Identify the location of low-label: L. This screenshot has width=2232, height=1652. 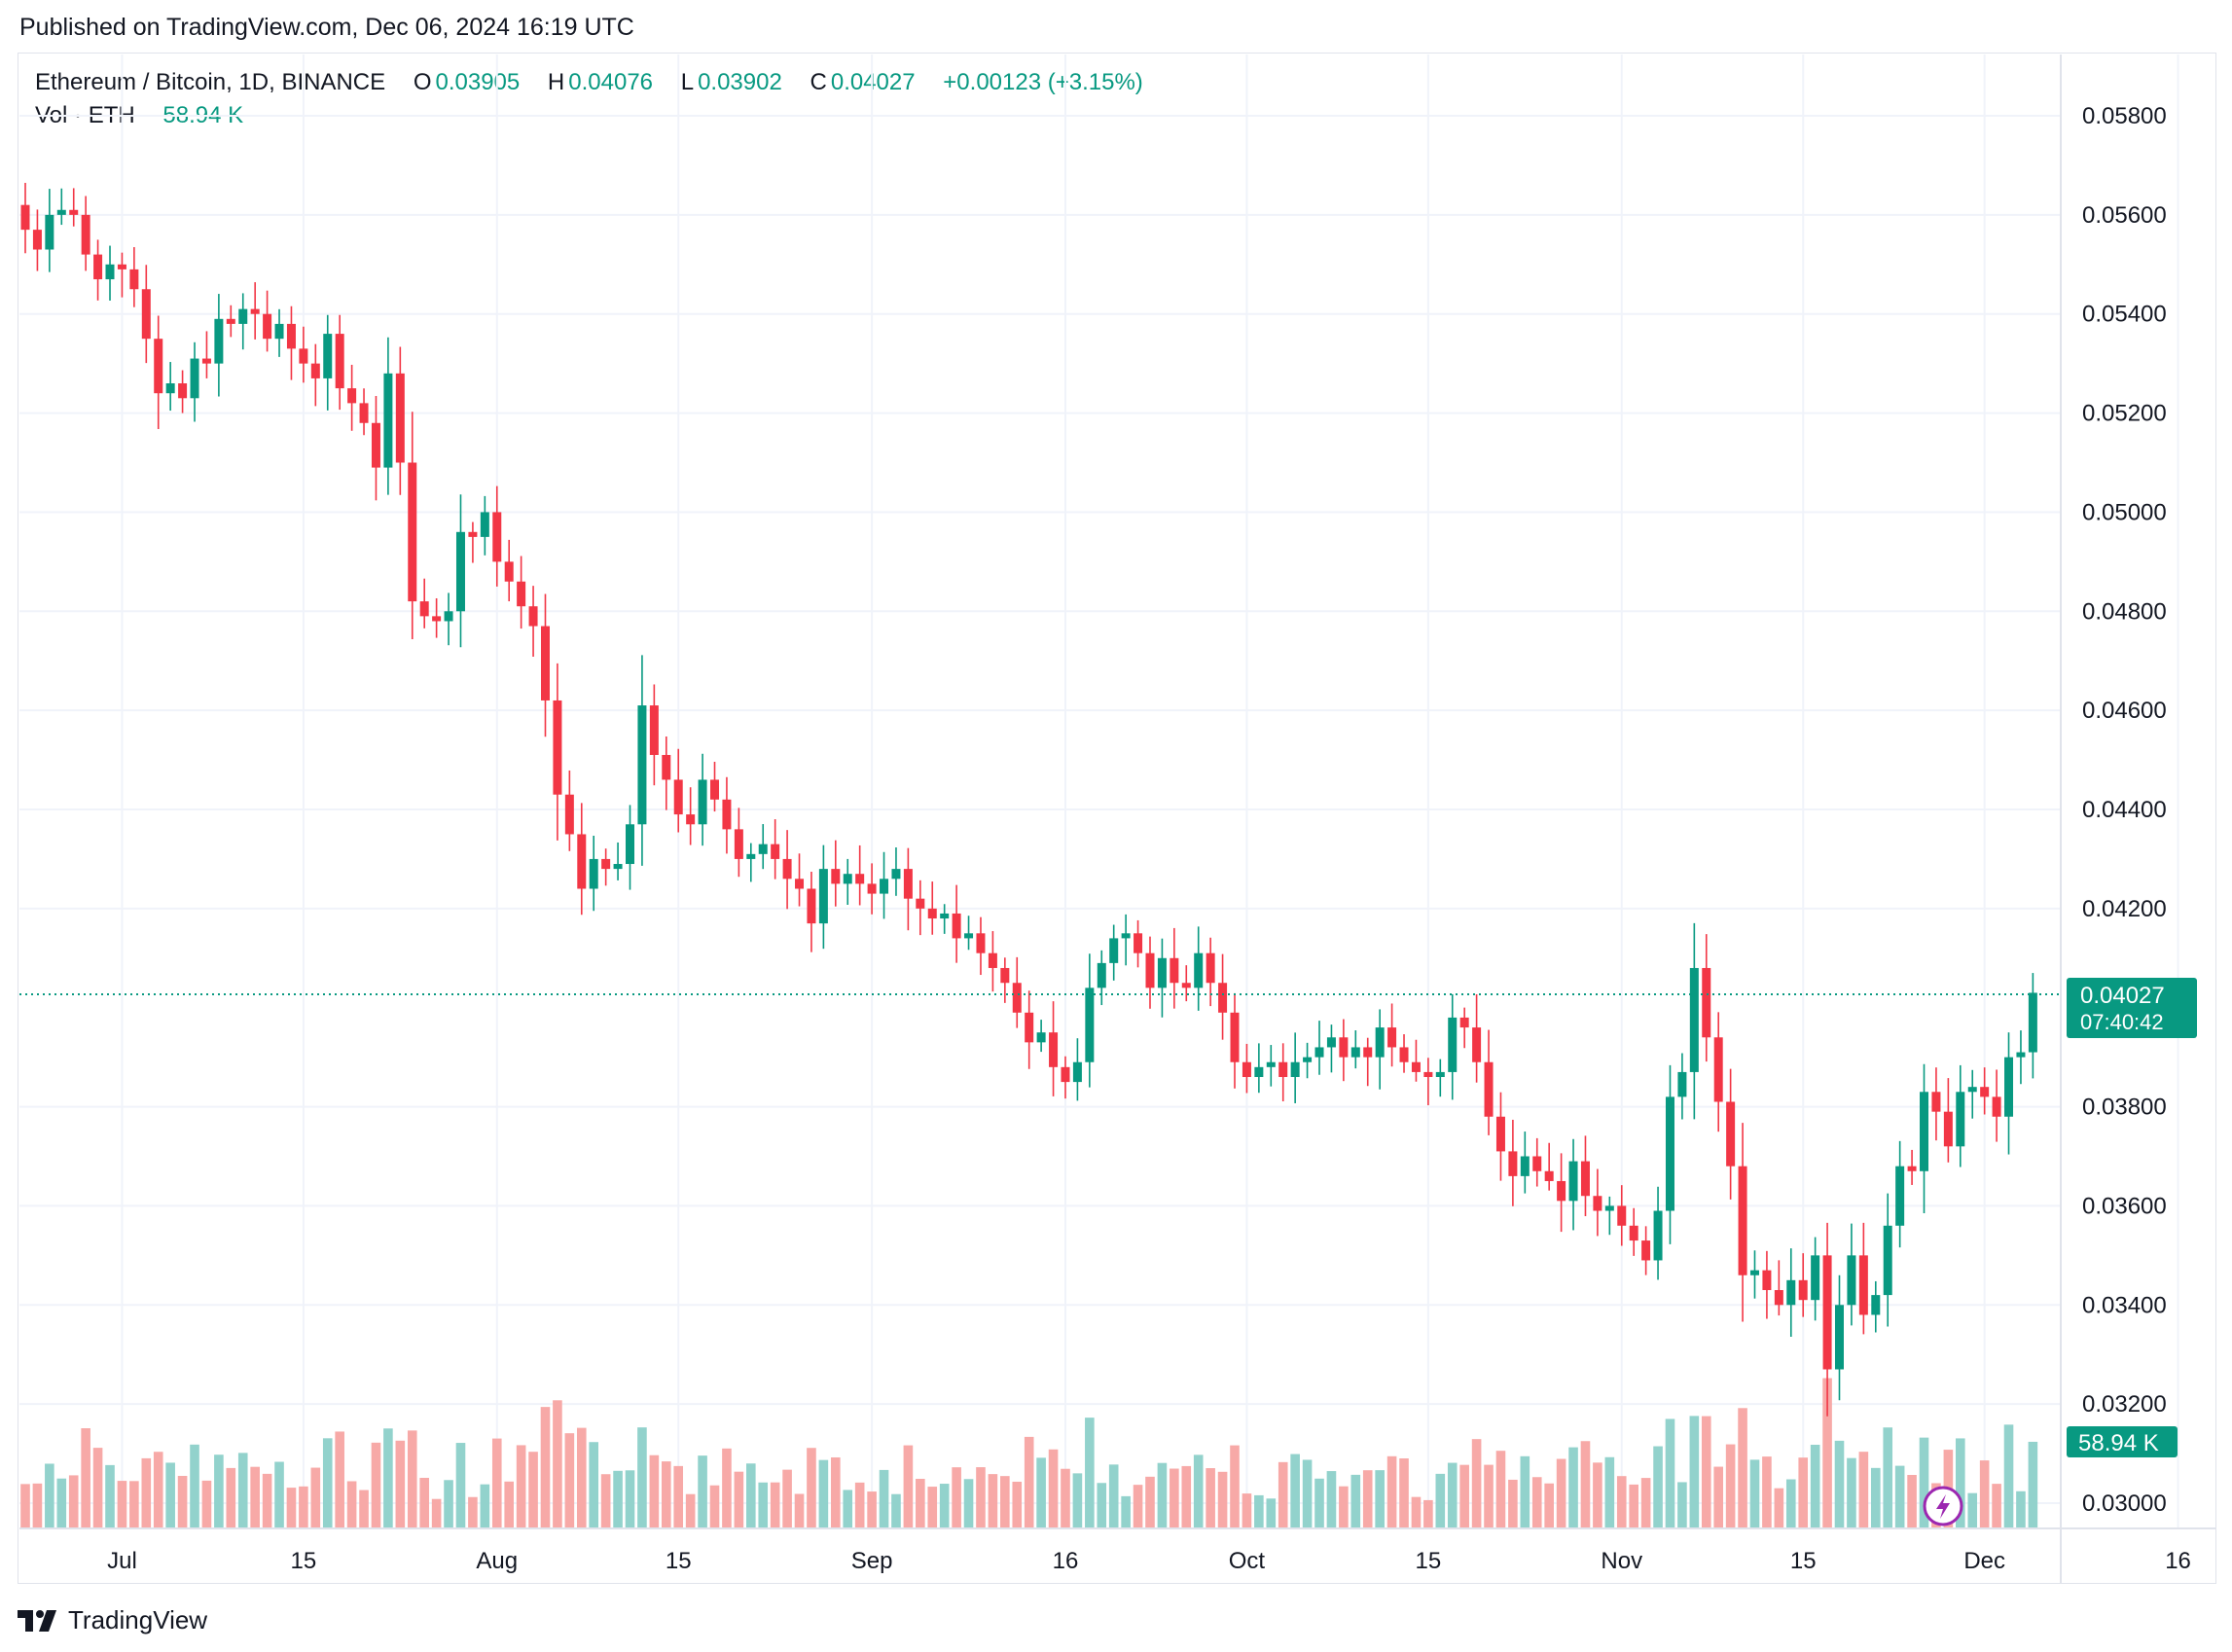
(687, 82).